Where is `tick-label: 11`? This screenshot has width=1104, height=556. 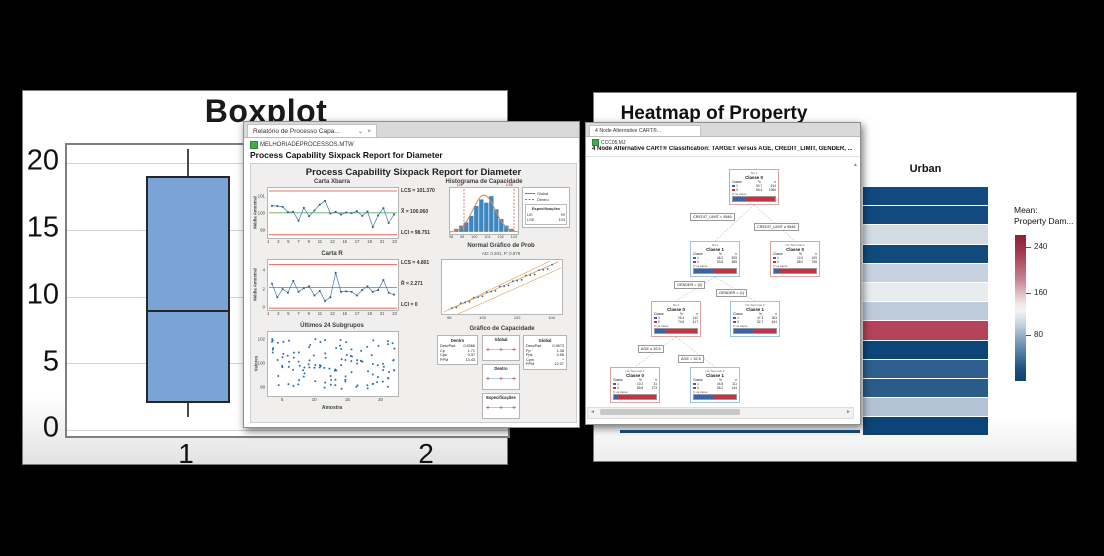
tick-label: 11 is located at coordinates (320, 313).